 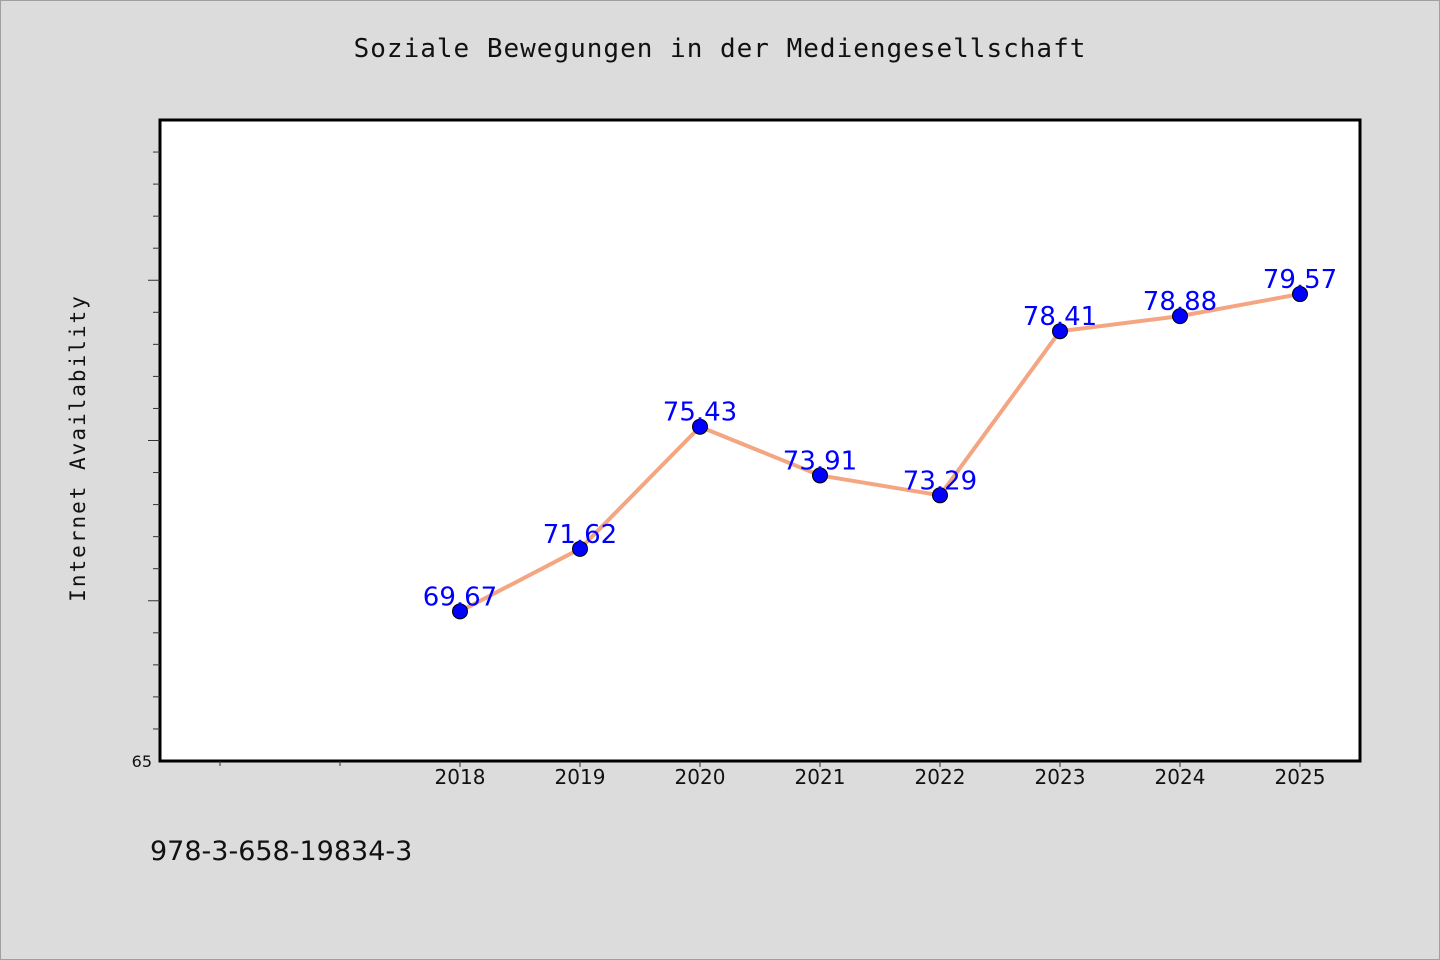 What do you see at coordinates (940, 777) in the screenshot?
I see `x-tick-label: 2022` at bounding box center [940, 777].